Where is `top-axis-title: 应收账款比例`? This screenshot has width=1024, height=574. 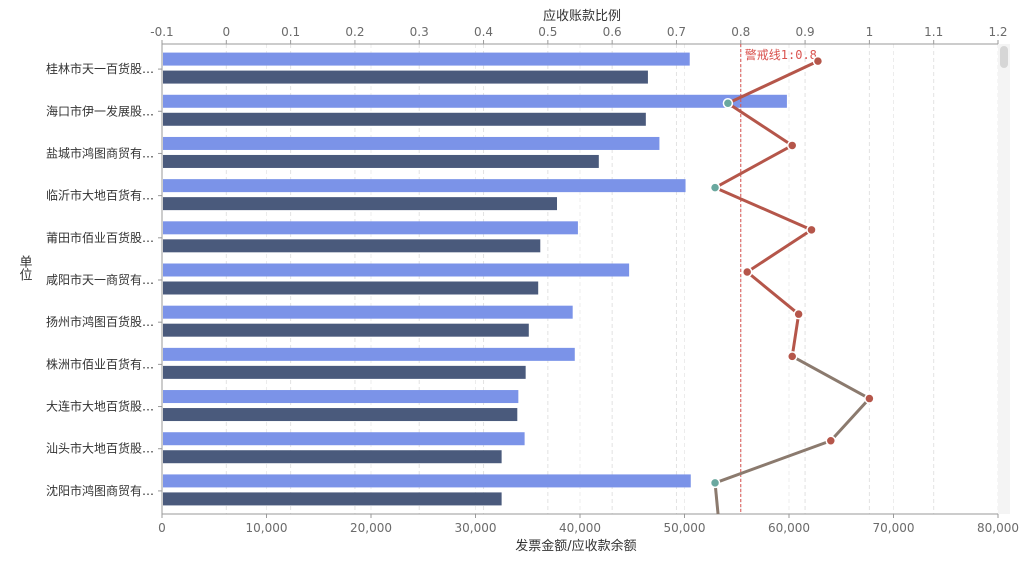 top-axis-title: 应收账款比例 is located at coordinates (582, 16).